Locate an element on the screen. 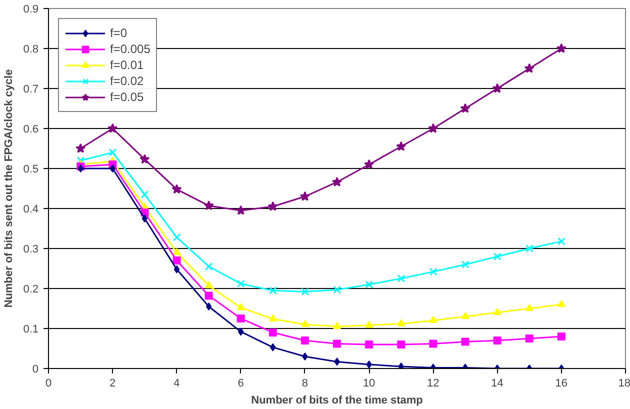 This screenshot has height=409, width=630. x-tick-label: 12 is located at coordinates (433, 384).